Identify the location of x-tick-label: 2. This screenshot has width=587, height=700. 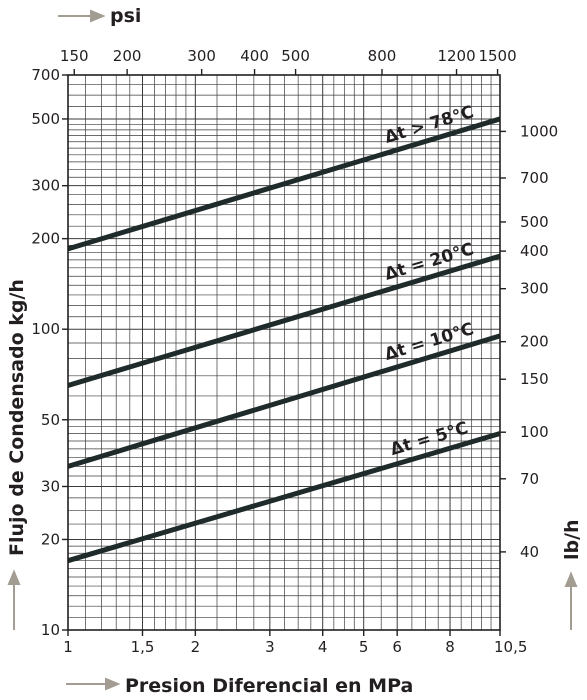
(196, 647).